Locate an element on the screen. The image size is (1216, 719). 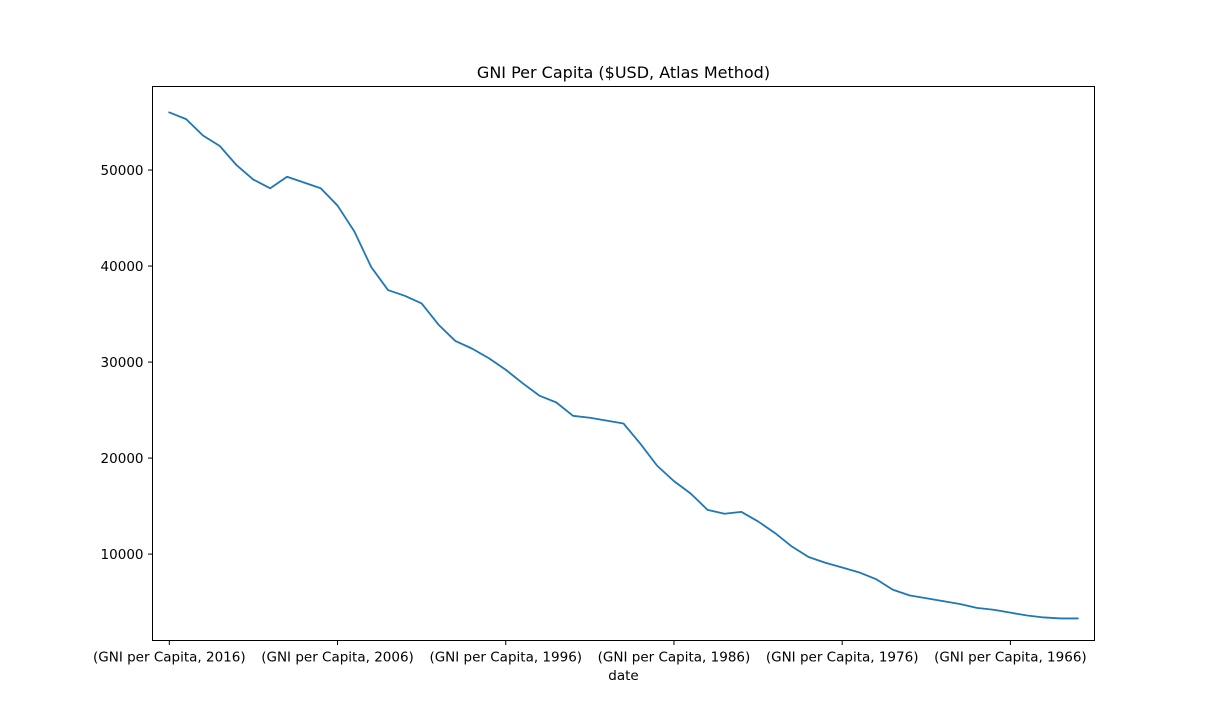
y-tick-label: 50000 is located at coordinates (122, 171).